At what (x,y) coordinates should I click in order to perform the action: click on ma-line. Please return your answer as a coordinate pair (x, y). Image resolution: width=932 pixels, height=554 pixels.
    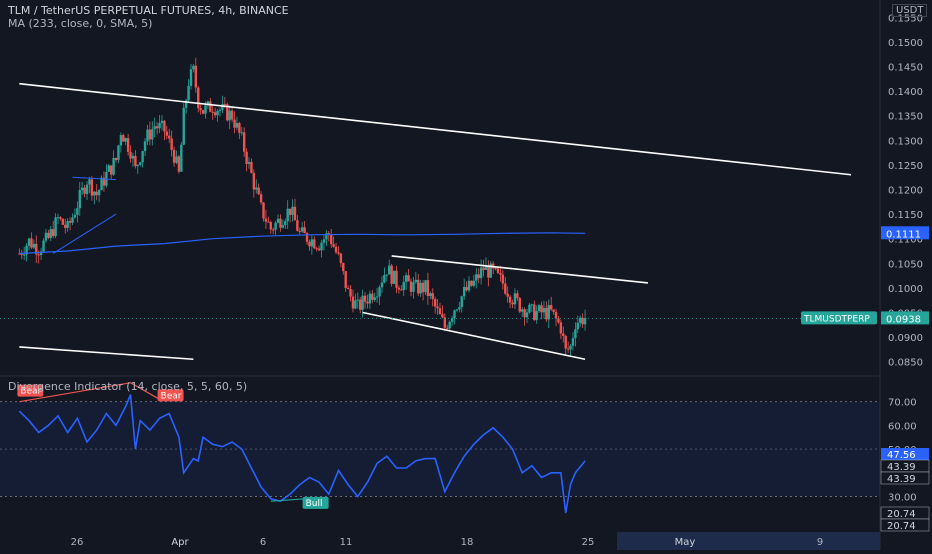
    Looking at the image, I should click on (302, 243).